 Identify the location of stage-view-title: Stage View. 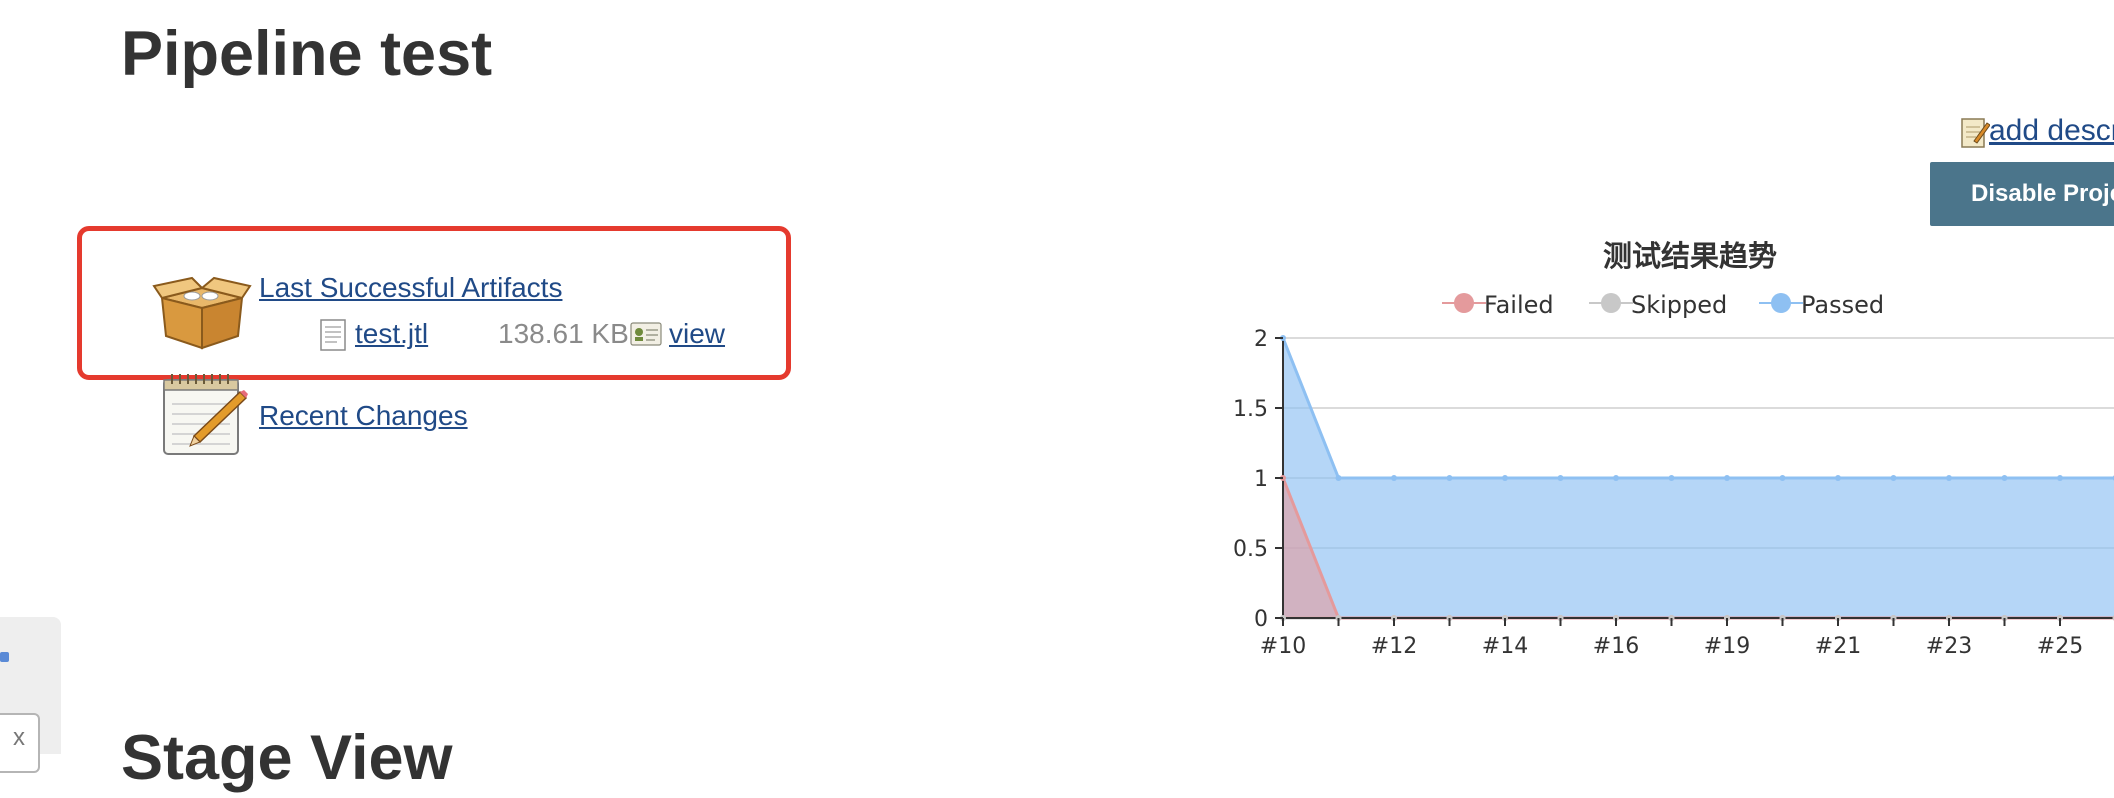
(287, 758).